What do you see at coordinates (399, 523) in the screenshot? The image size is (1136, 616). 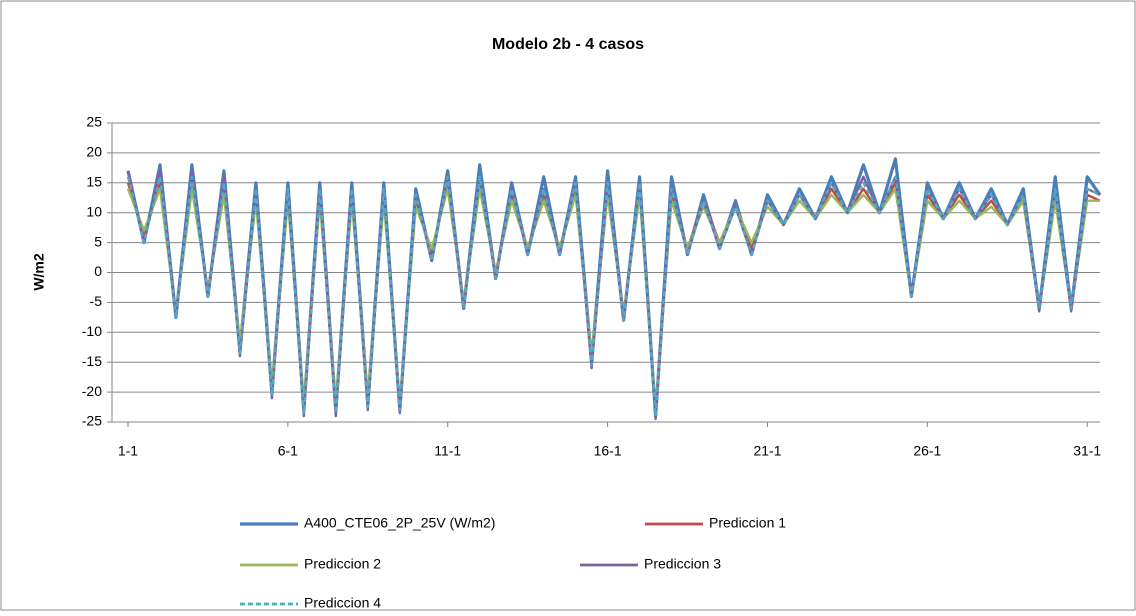 I see `legend-label: A400_CTE06_2P_25V (W/m2)` at bounding box center [399, 523].